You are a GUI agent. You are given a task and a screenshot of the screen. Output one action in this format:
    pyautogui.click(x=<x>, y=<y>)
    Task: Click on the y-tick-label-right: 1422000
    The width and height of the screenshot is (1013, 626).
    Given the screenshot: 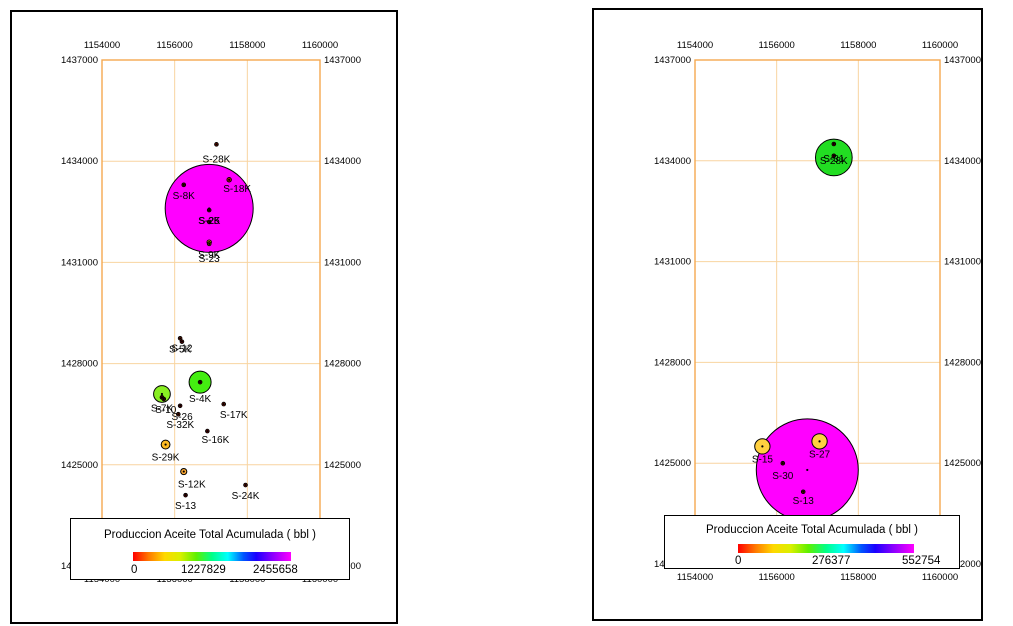 What is the action you would take?
    pyautogui.click(x=962, y=564)
    